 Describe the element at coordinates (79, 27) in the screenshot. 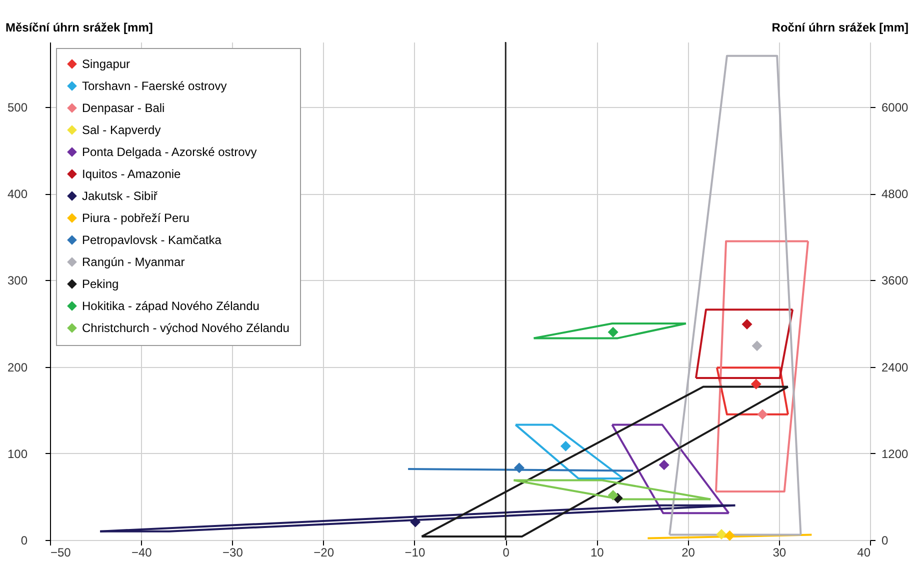

I see `y-axis-title: Měsíční úhrn srážek [mm]` at that location.